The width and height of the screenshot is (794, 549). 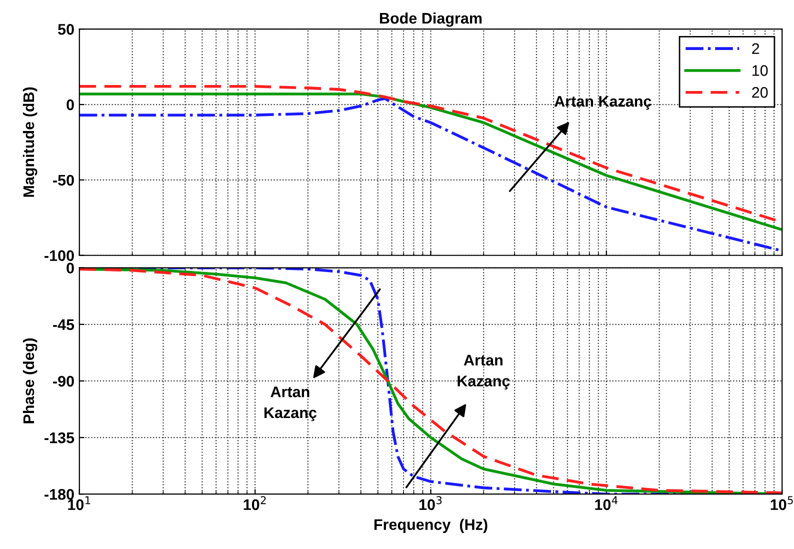 I want to click on legend-label: 2, so click(x=756, y=48).